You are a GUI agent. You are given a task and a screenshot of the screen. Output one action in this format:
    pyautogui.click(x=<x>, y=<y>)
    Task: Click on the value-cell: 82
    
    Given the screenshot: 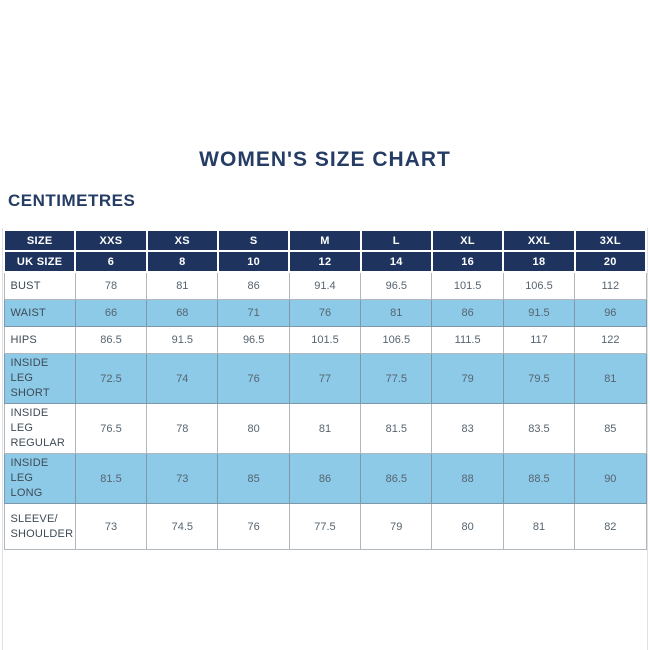 What is the action you would take?
    pyautogui.click(x=610, y=526)
    